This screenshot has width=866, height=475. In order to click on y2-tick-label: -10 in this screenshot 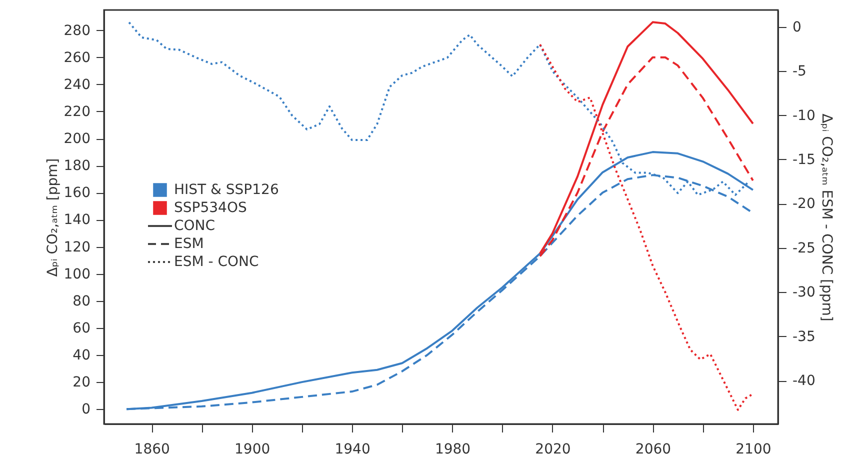, I will do `click(804, 116)`.